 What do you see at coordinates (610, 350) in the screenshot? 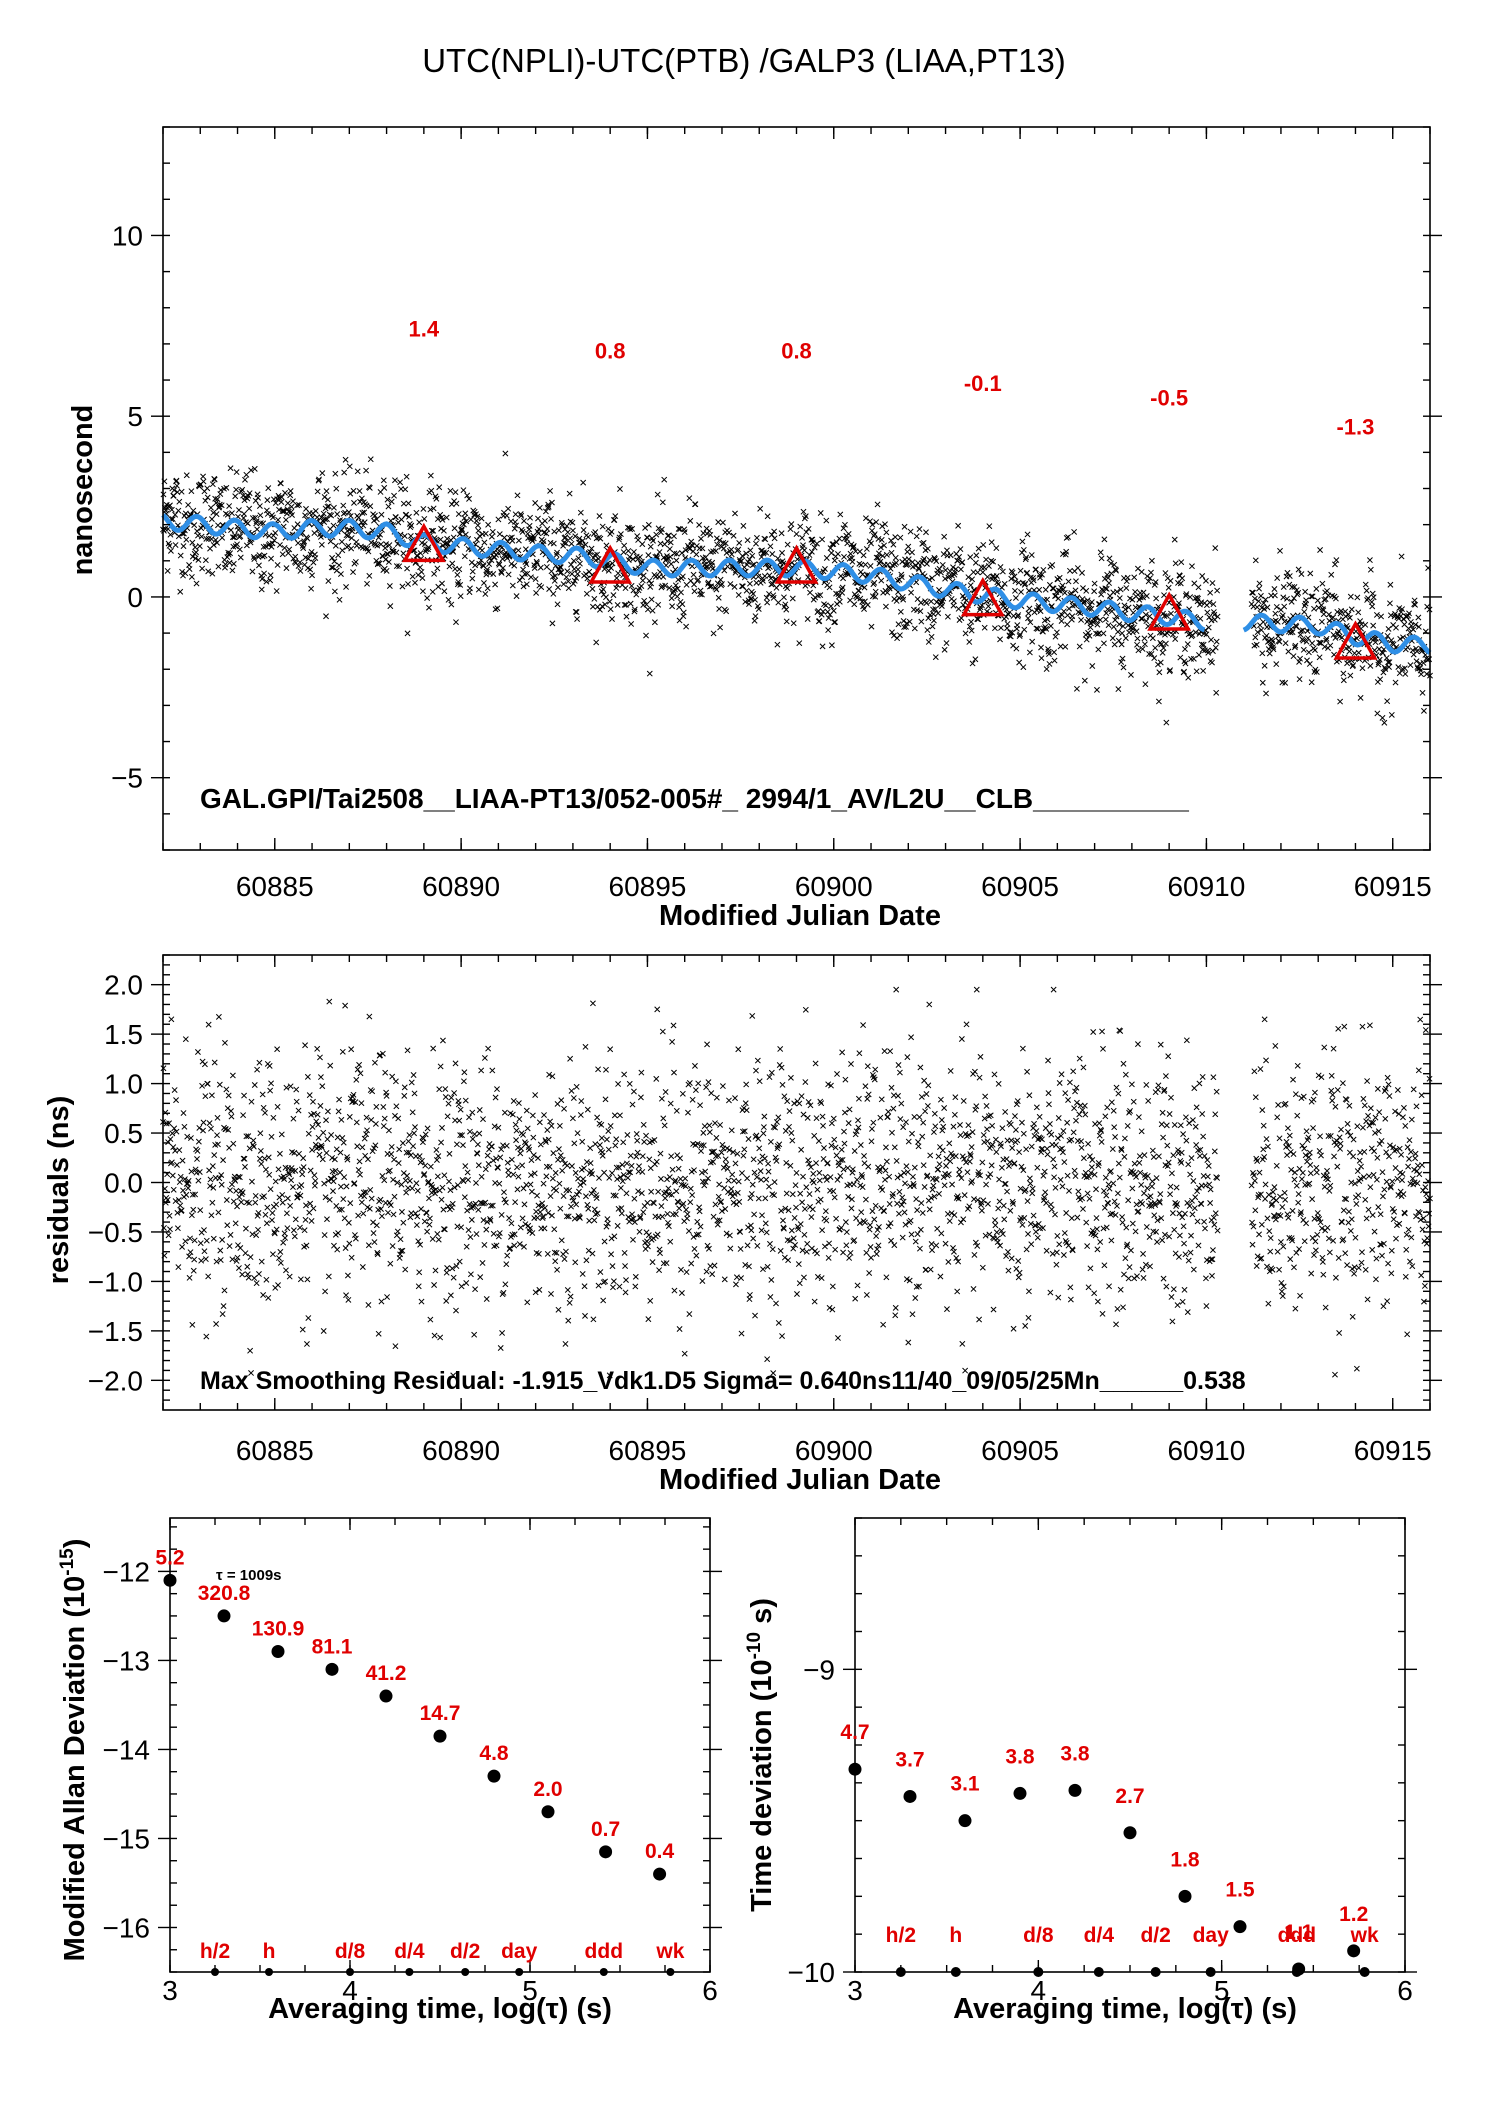
I see `average-value-label: 0.8` at bounding box center [610, 350].